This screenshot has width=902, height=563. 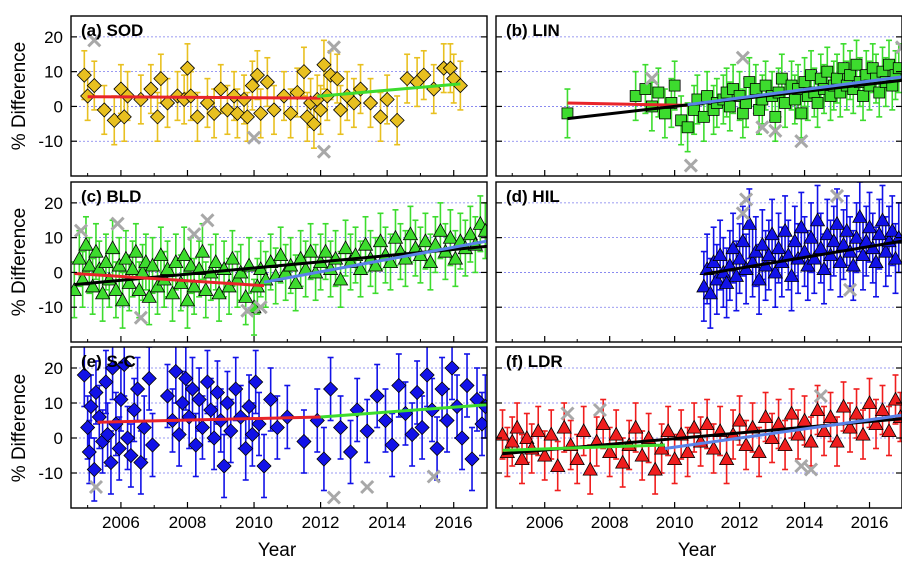 I want to click on y-tick-label: -10, so click(x=50, y=307).